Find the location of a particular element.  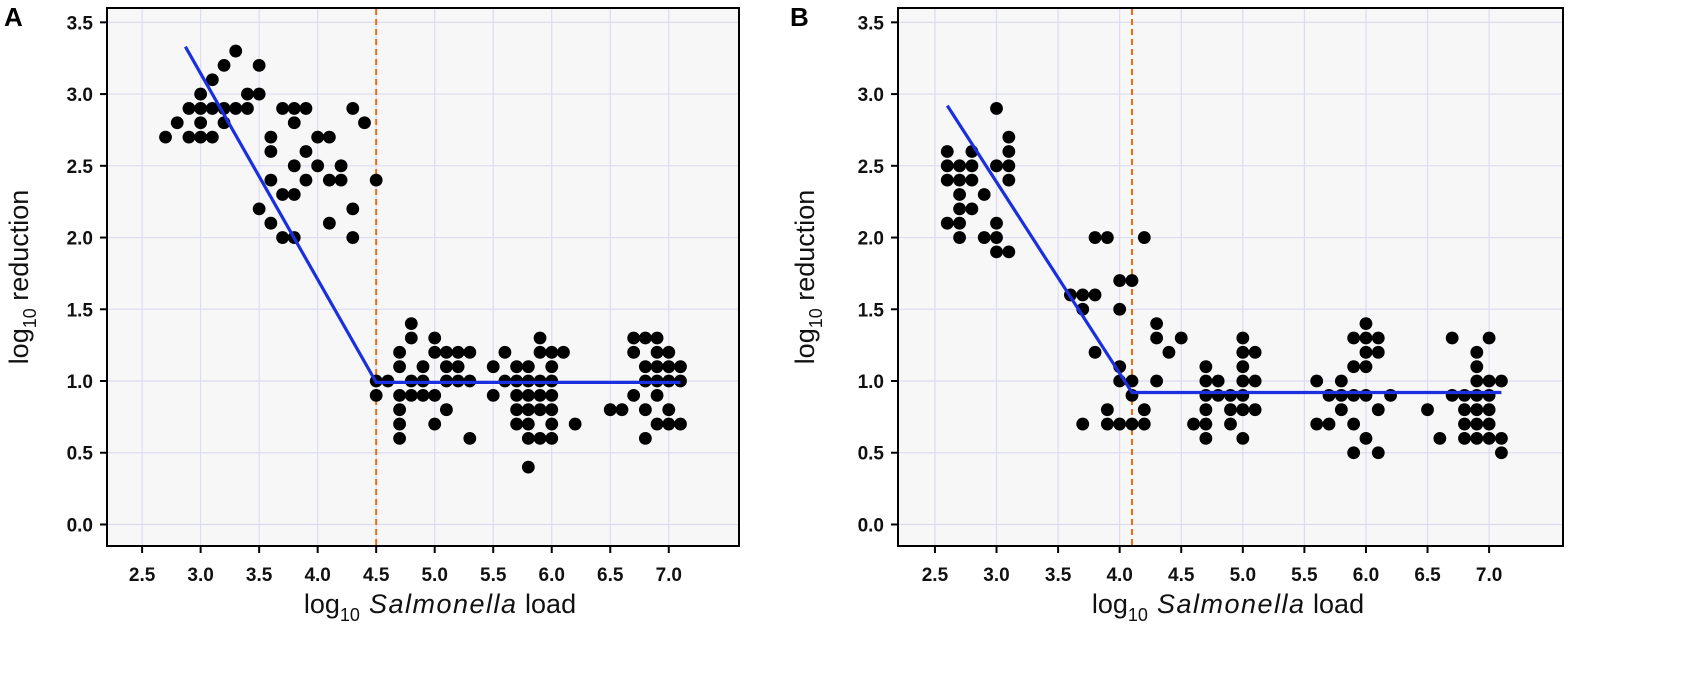

x-tick-label: 4.5 is located at coordinates (376, 575).